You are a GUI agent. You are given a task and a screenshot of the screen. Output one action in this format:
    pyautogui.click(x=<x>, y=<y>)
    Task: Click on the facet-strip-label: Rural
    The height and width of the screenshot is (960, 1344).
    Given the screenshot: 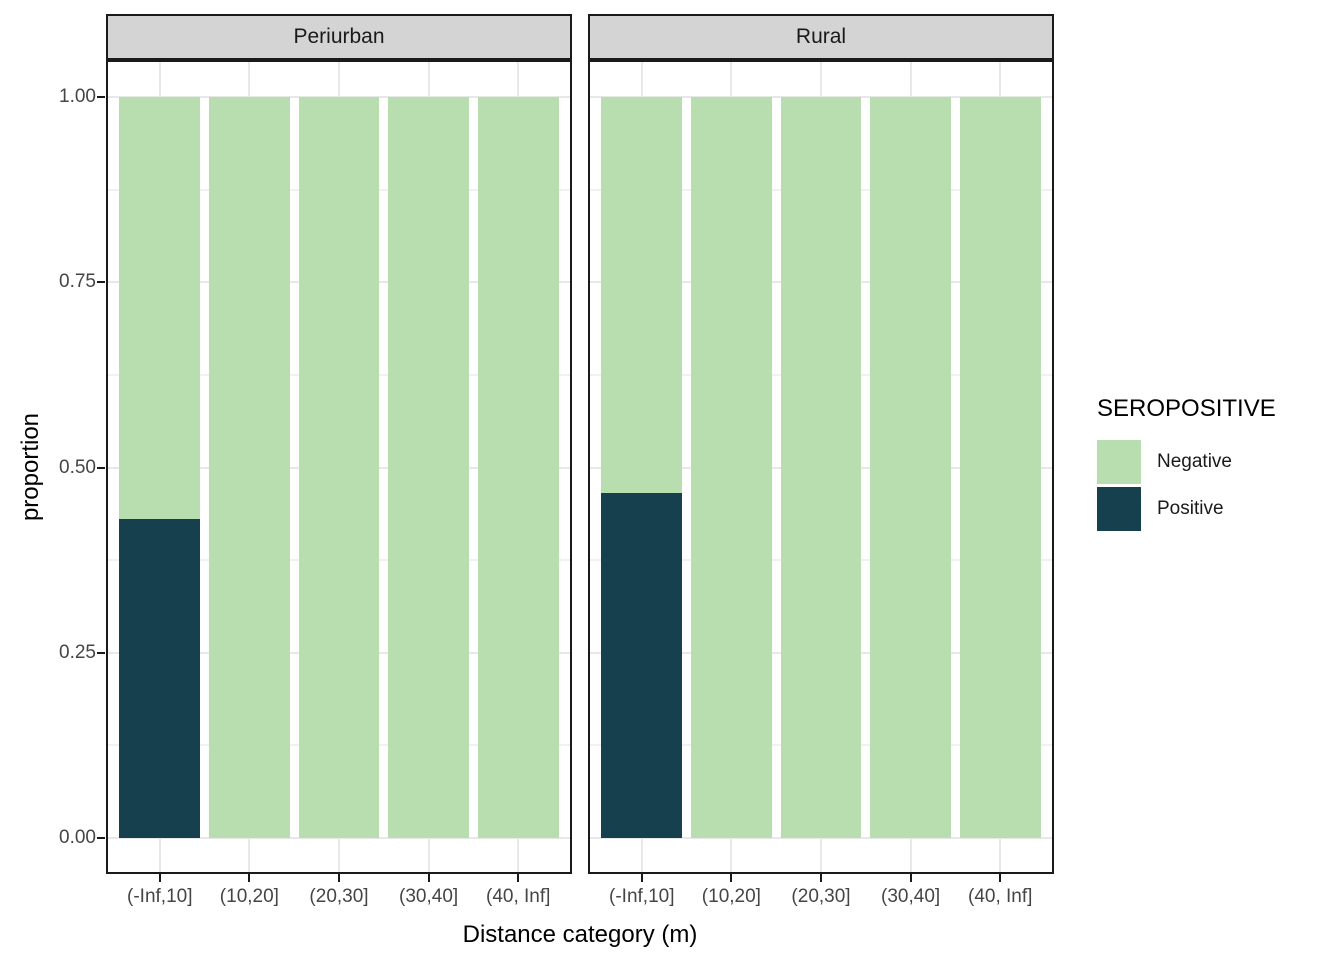 What is the action you would take?
    pyautogui.click(x=821, y=36)
    